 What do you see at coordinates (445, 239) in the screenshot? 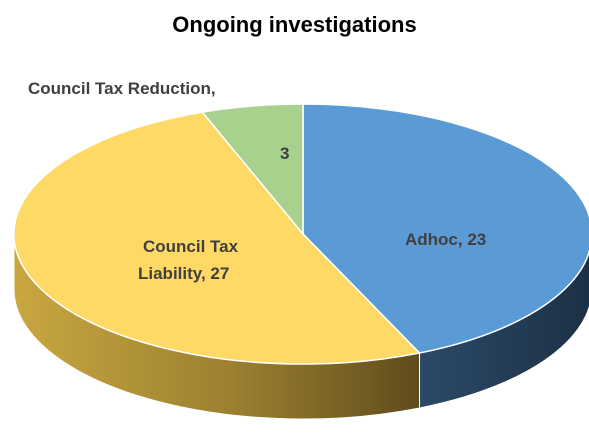
I see `data-label-adhoc: Adhoc, 23` at bounding box center [445, 239].